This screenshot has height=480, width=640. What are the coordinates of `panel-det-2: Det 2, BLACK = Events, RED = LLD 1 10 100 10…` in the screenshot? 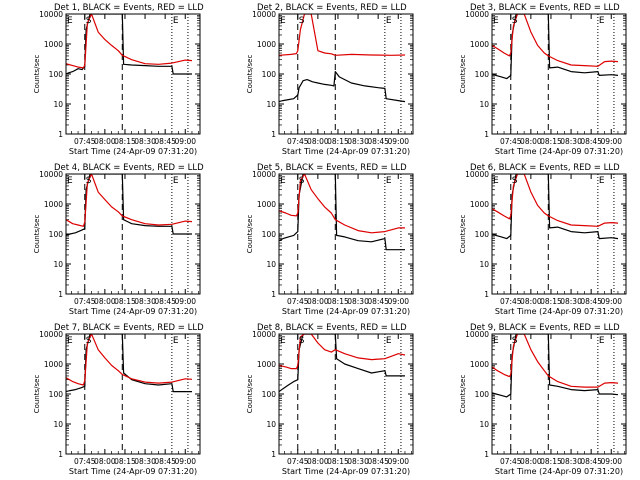 It's located at (330, 79).